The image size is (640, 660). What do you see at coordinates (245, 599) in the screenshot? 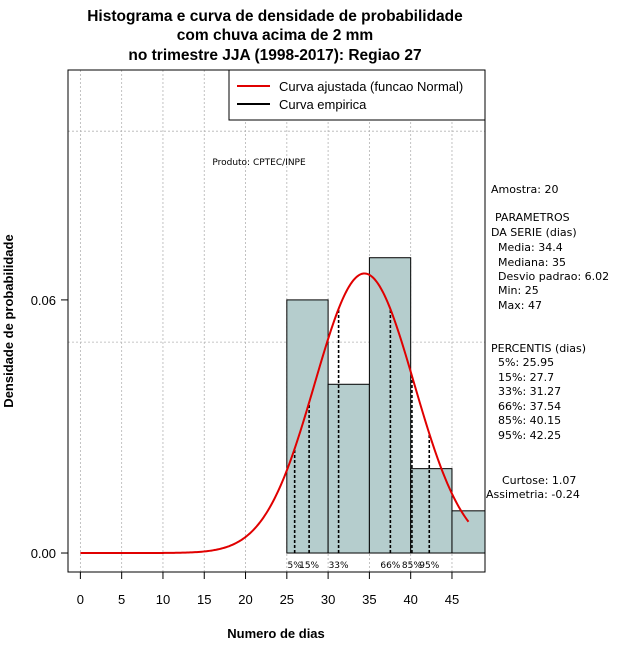
I see `x-tick-label-4: 20` at bounding box center [245, 599].